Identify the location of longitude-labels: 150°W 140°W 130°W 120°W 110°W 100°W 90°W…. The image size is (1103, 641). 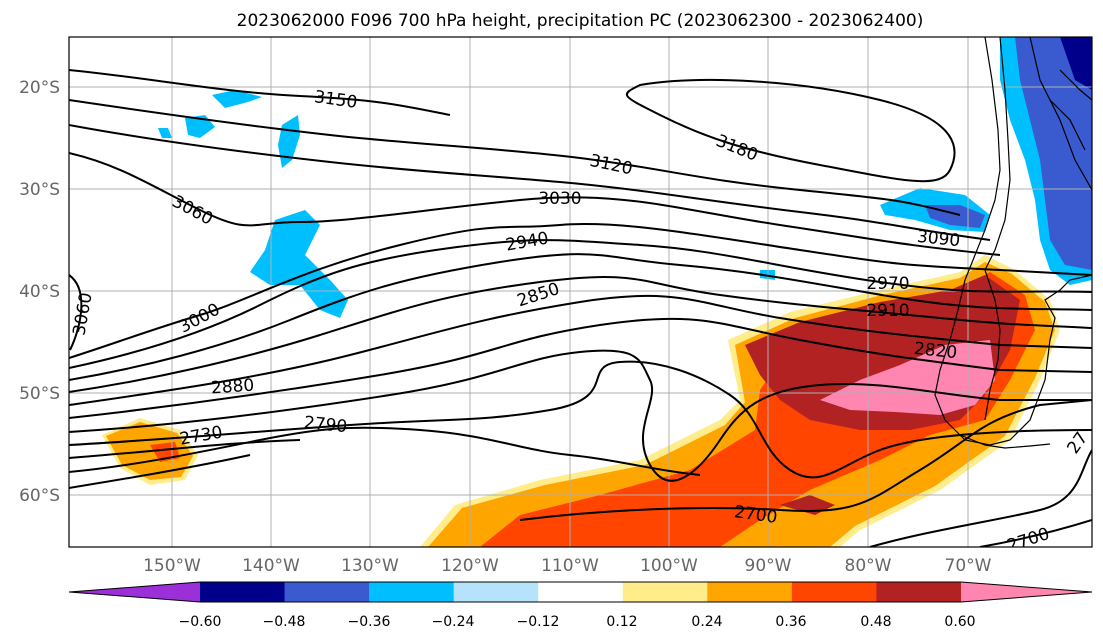
(567, 566).